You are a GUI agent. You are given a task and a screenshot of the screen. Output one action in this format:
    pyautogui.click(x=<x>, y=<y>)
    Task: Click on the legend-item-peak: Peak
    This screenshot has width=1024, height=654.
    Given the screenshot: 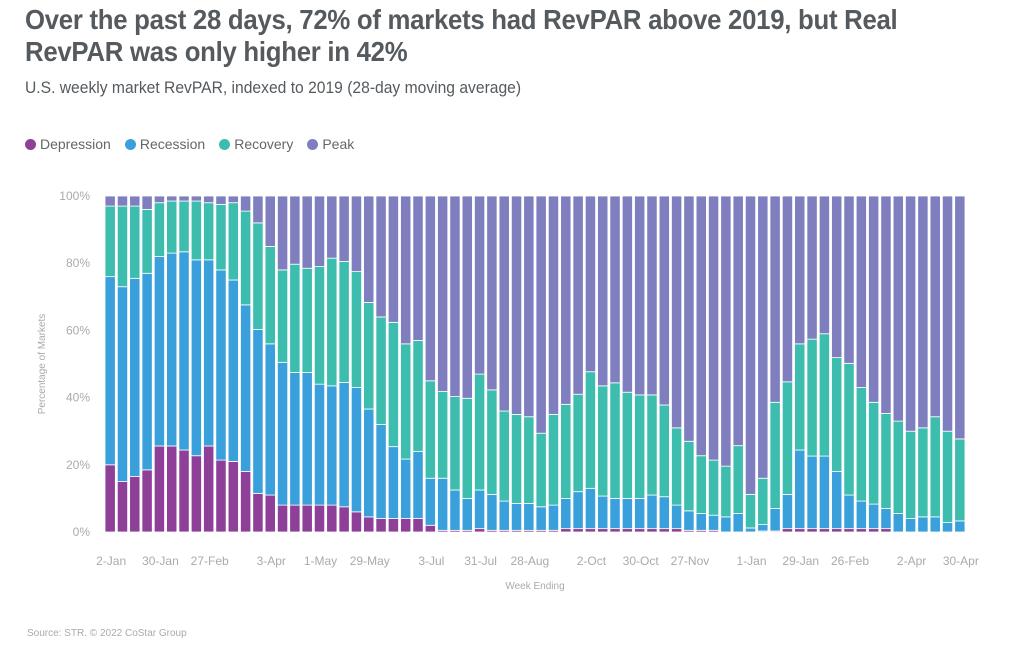 What is the action you would take?
    pyautogui.click(x=330, y=144)
    